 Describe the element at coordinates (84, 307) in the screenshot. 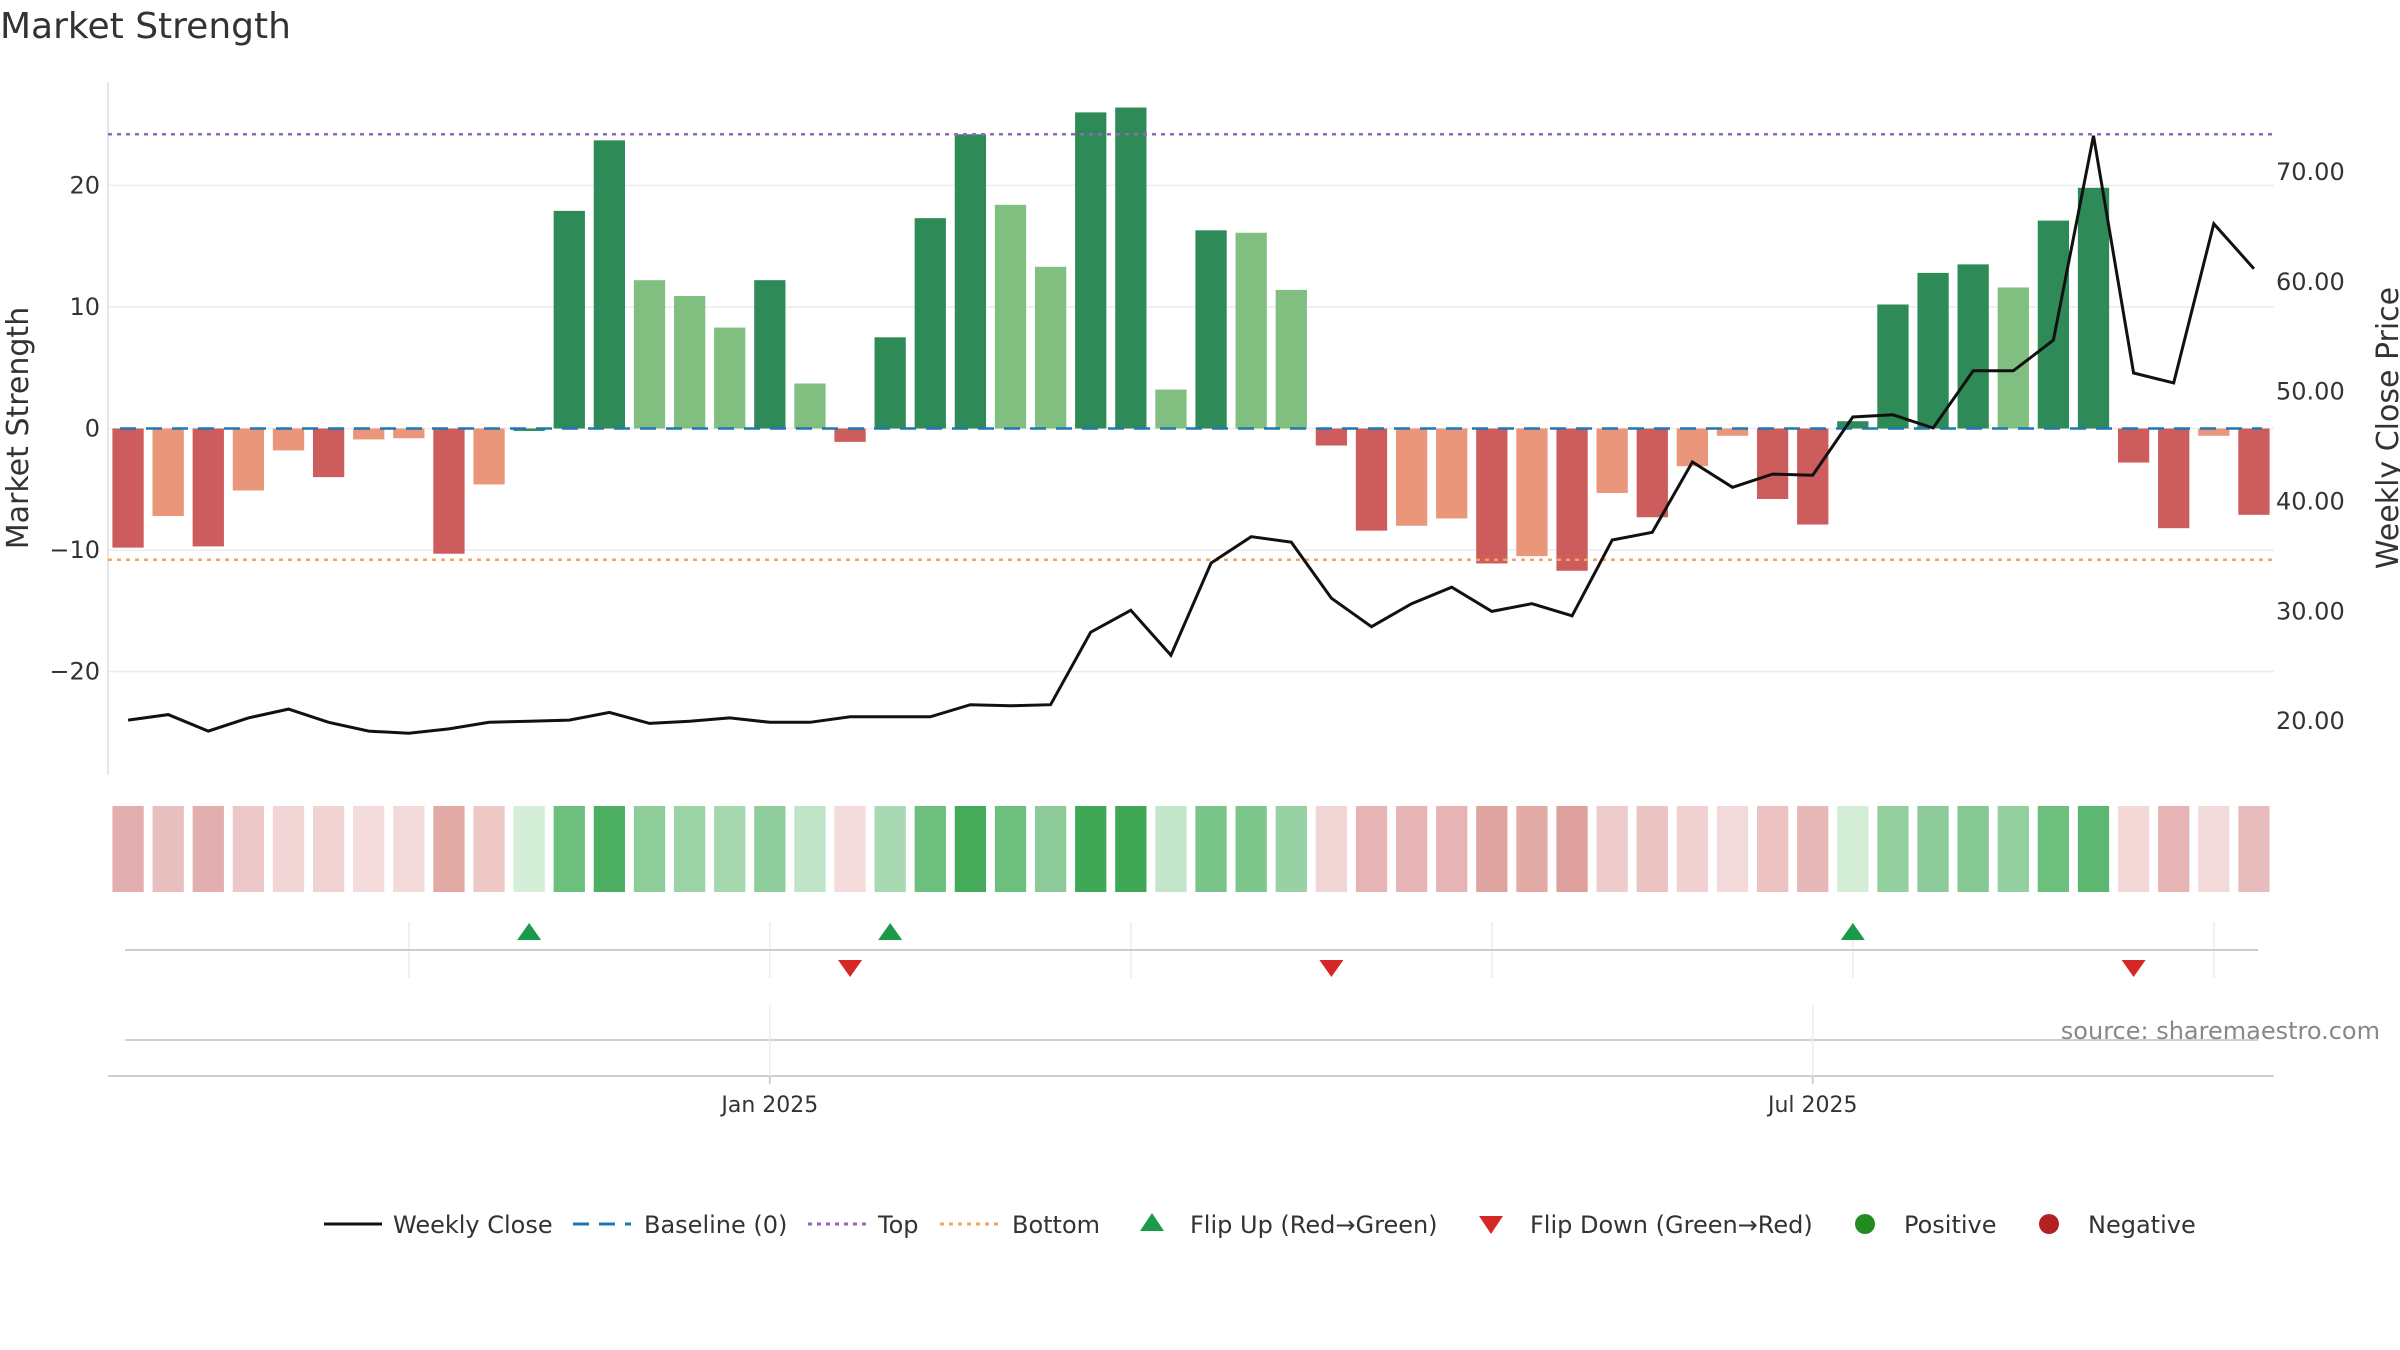

I see `left-tick-label-1: 10` at that location.